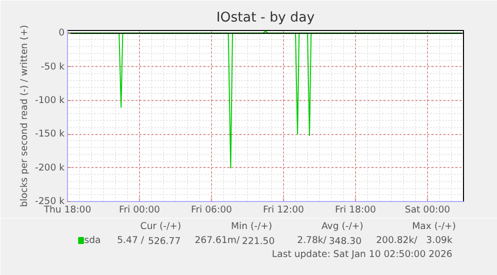  I want to click on y-tick-label: -200 k, so click(50, 168).